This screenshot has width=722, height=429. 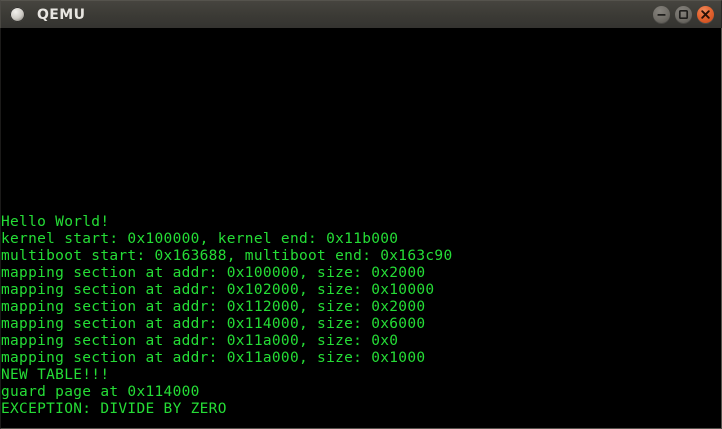 I want to click on minimize-button, so click(x=661, y=14).